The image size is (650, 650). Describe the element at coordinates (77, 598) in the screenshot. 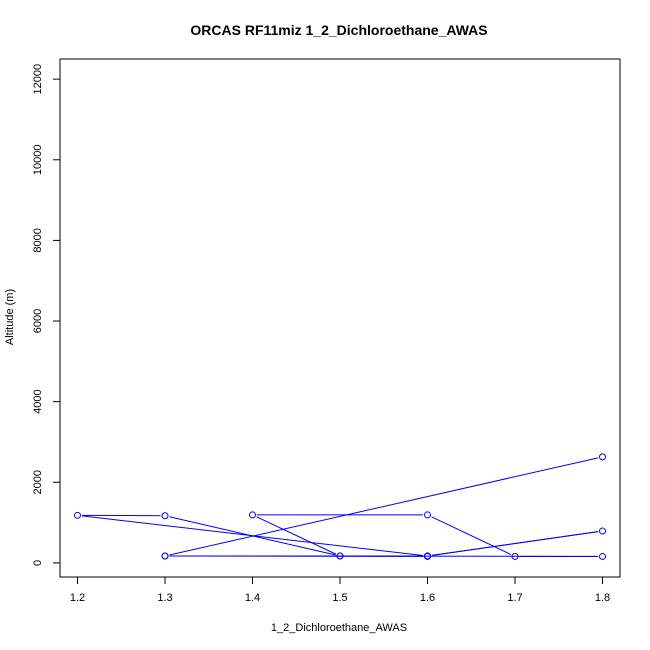

I see `x-tick-label: 1.2` at that location.